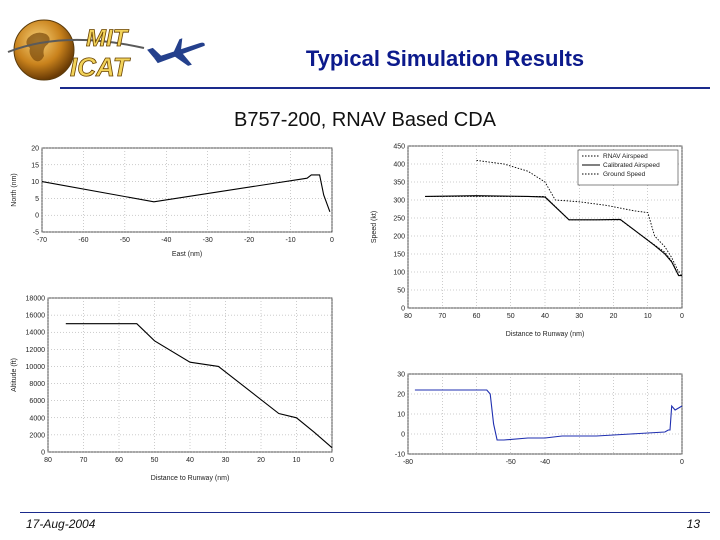  Describe the element at coordinates (38, 47) in the screenshot. I see `continents-icon` at that location.